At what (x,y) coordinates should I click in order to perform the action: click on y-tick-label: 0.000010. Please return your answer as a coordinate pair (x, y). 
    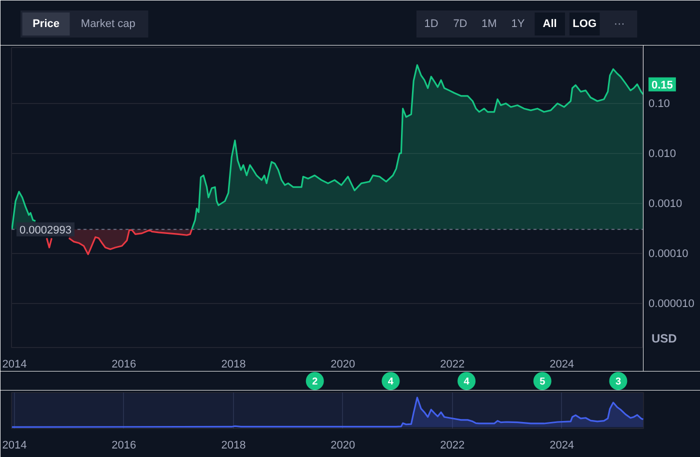
    Looking at the image, I should click on (671, 304).